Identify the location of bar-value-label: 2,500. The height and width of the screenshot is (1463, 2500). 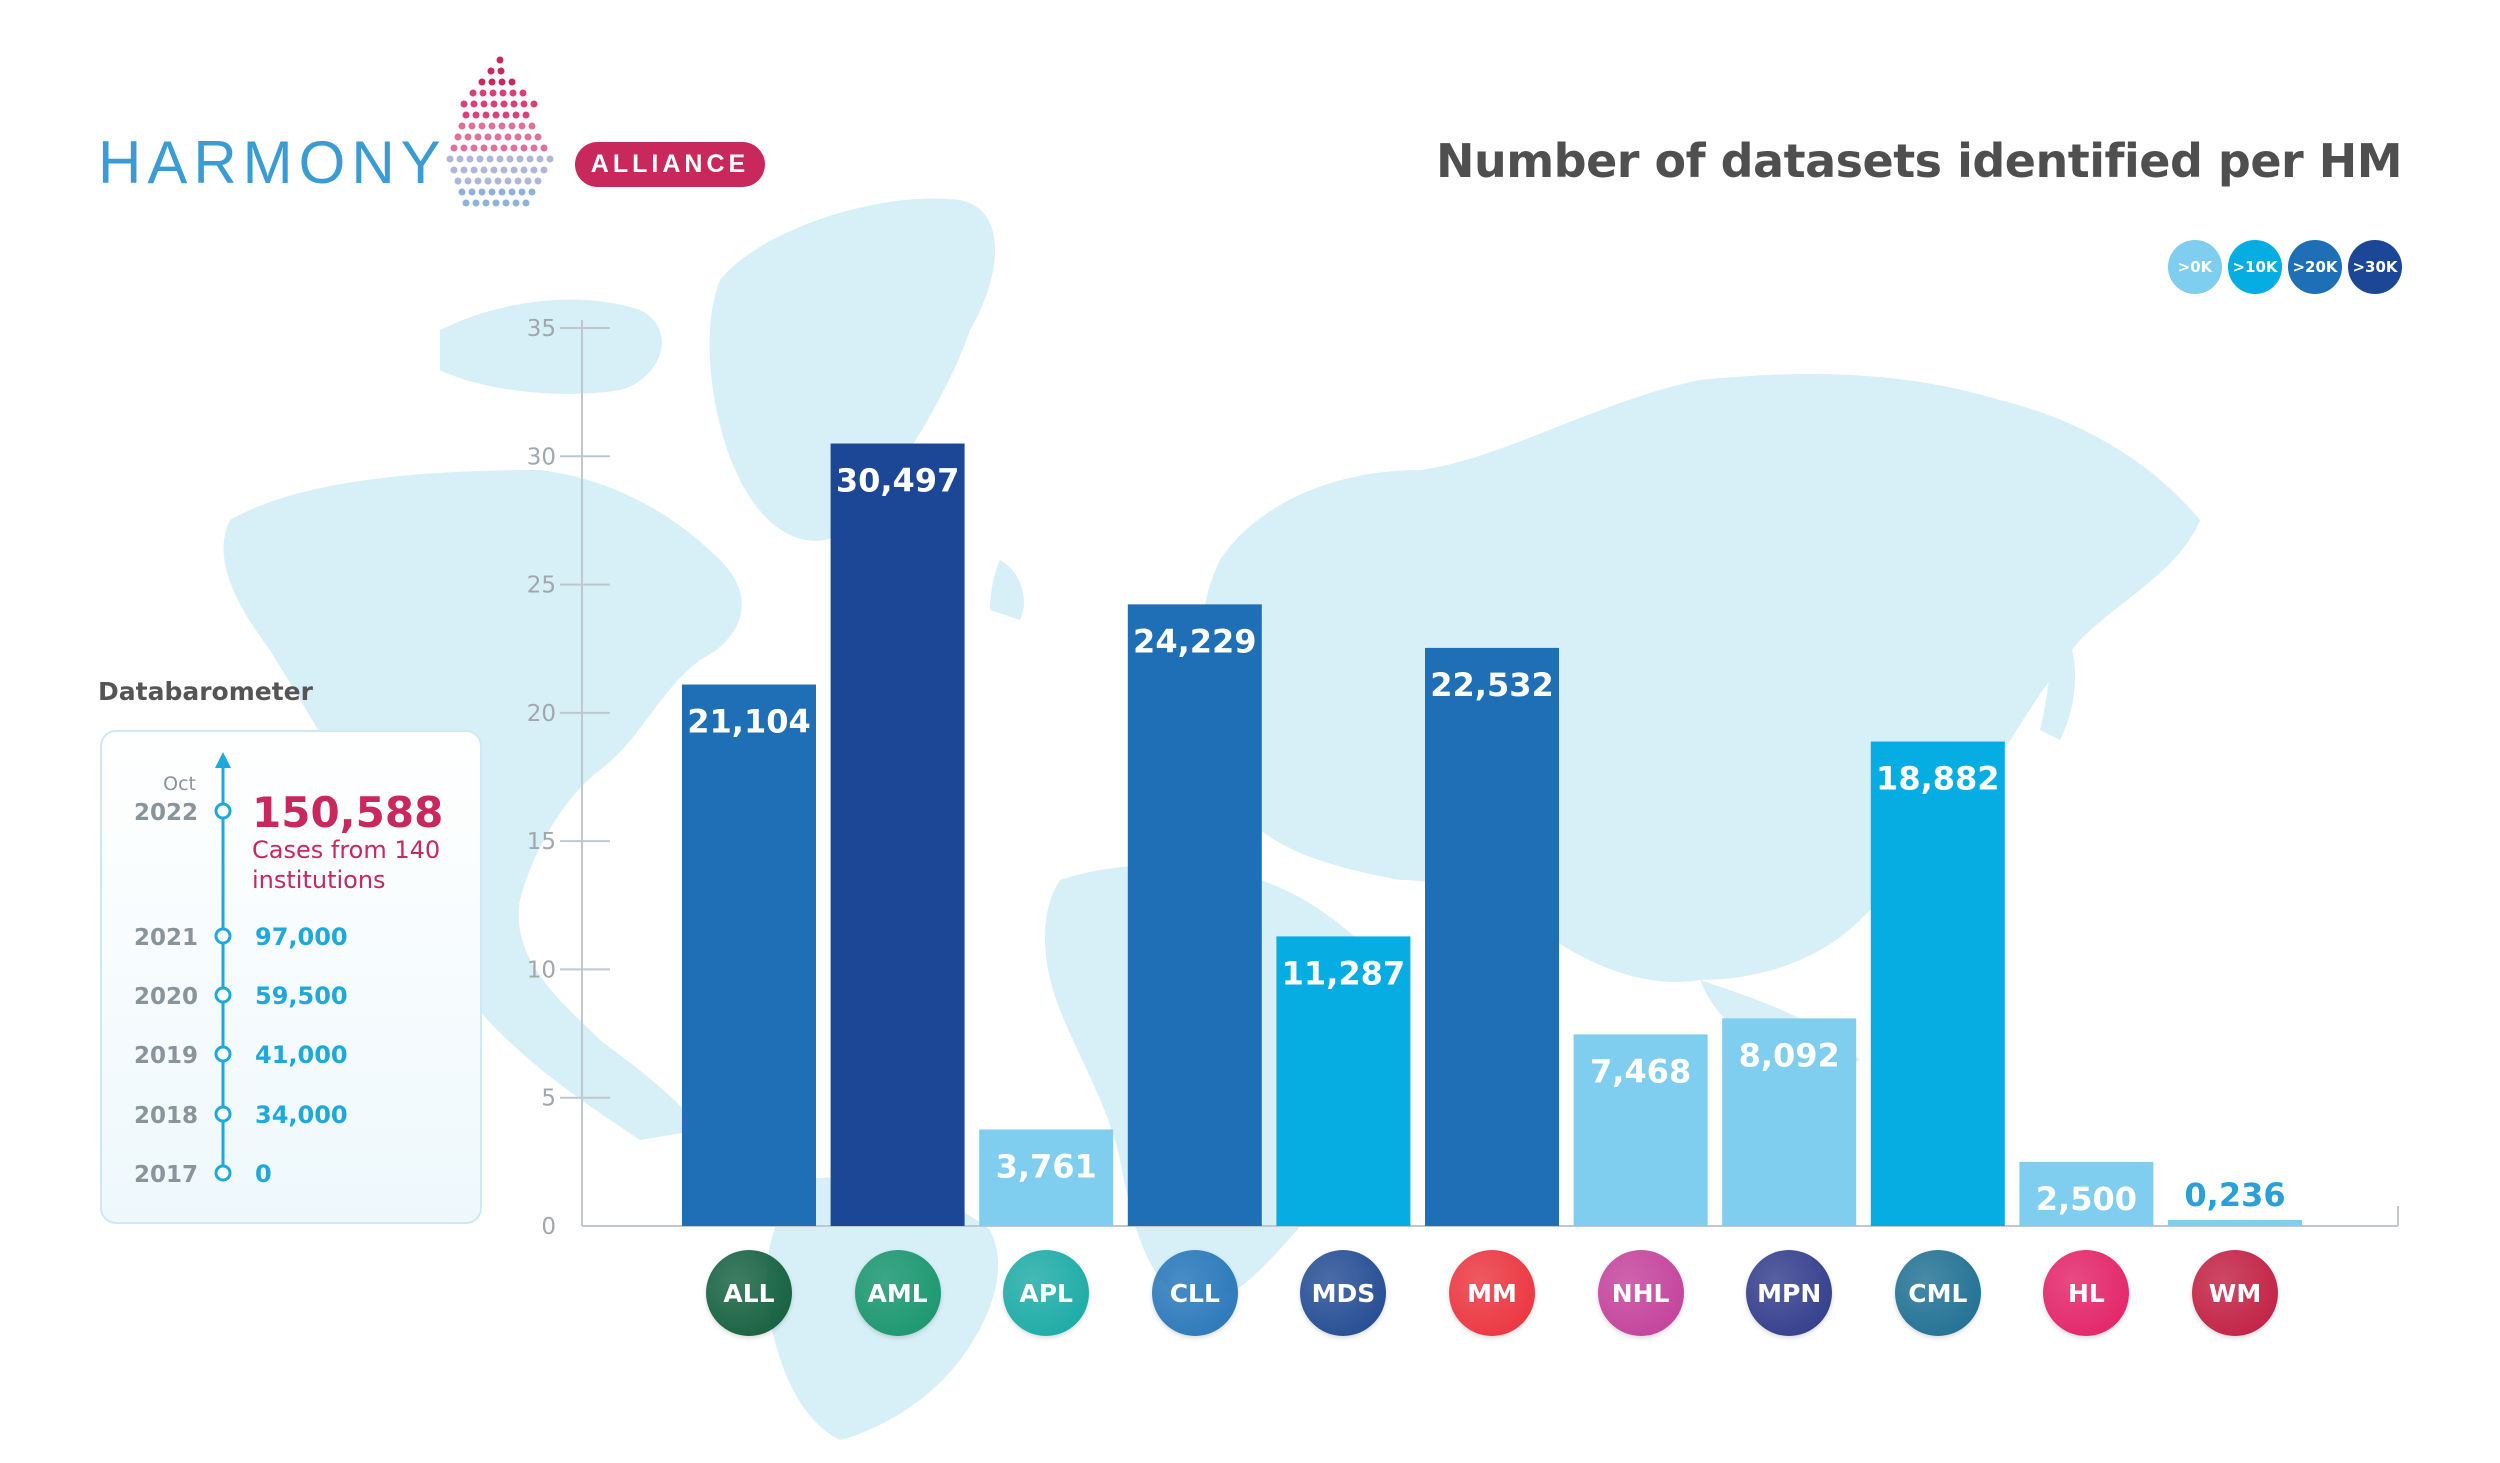
(2086, 1199).